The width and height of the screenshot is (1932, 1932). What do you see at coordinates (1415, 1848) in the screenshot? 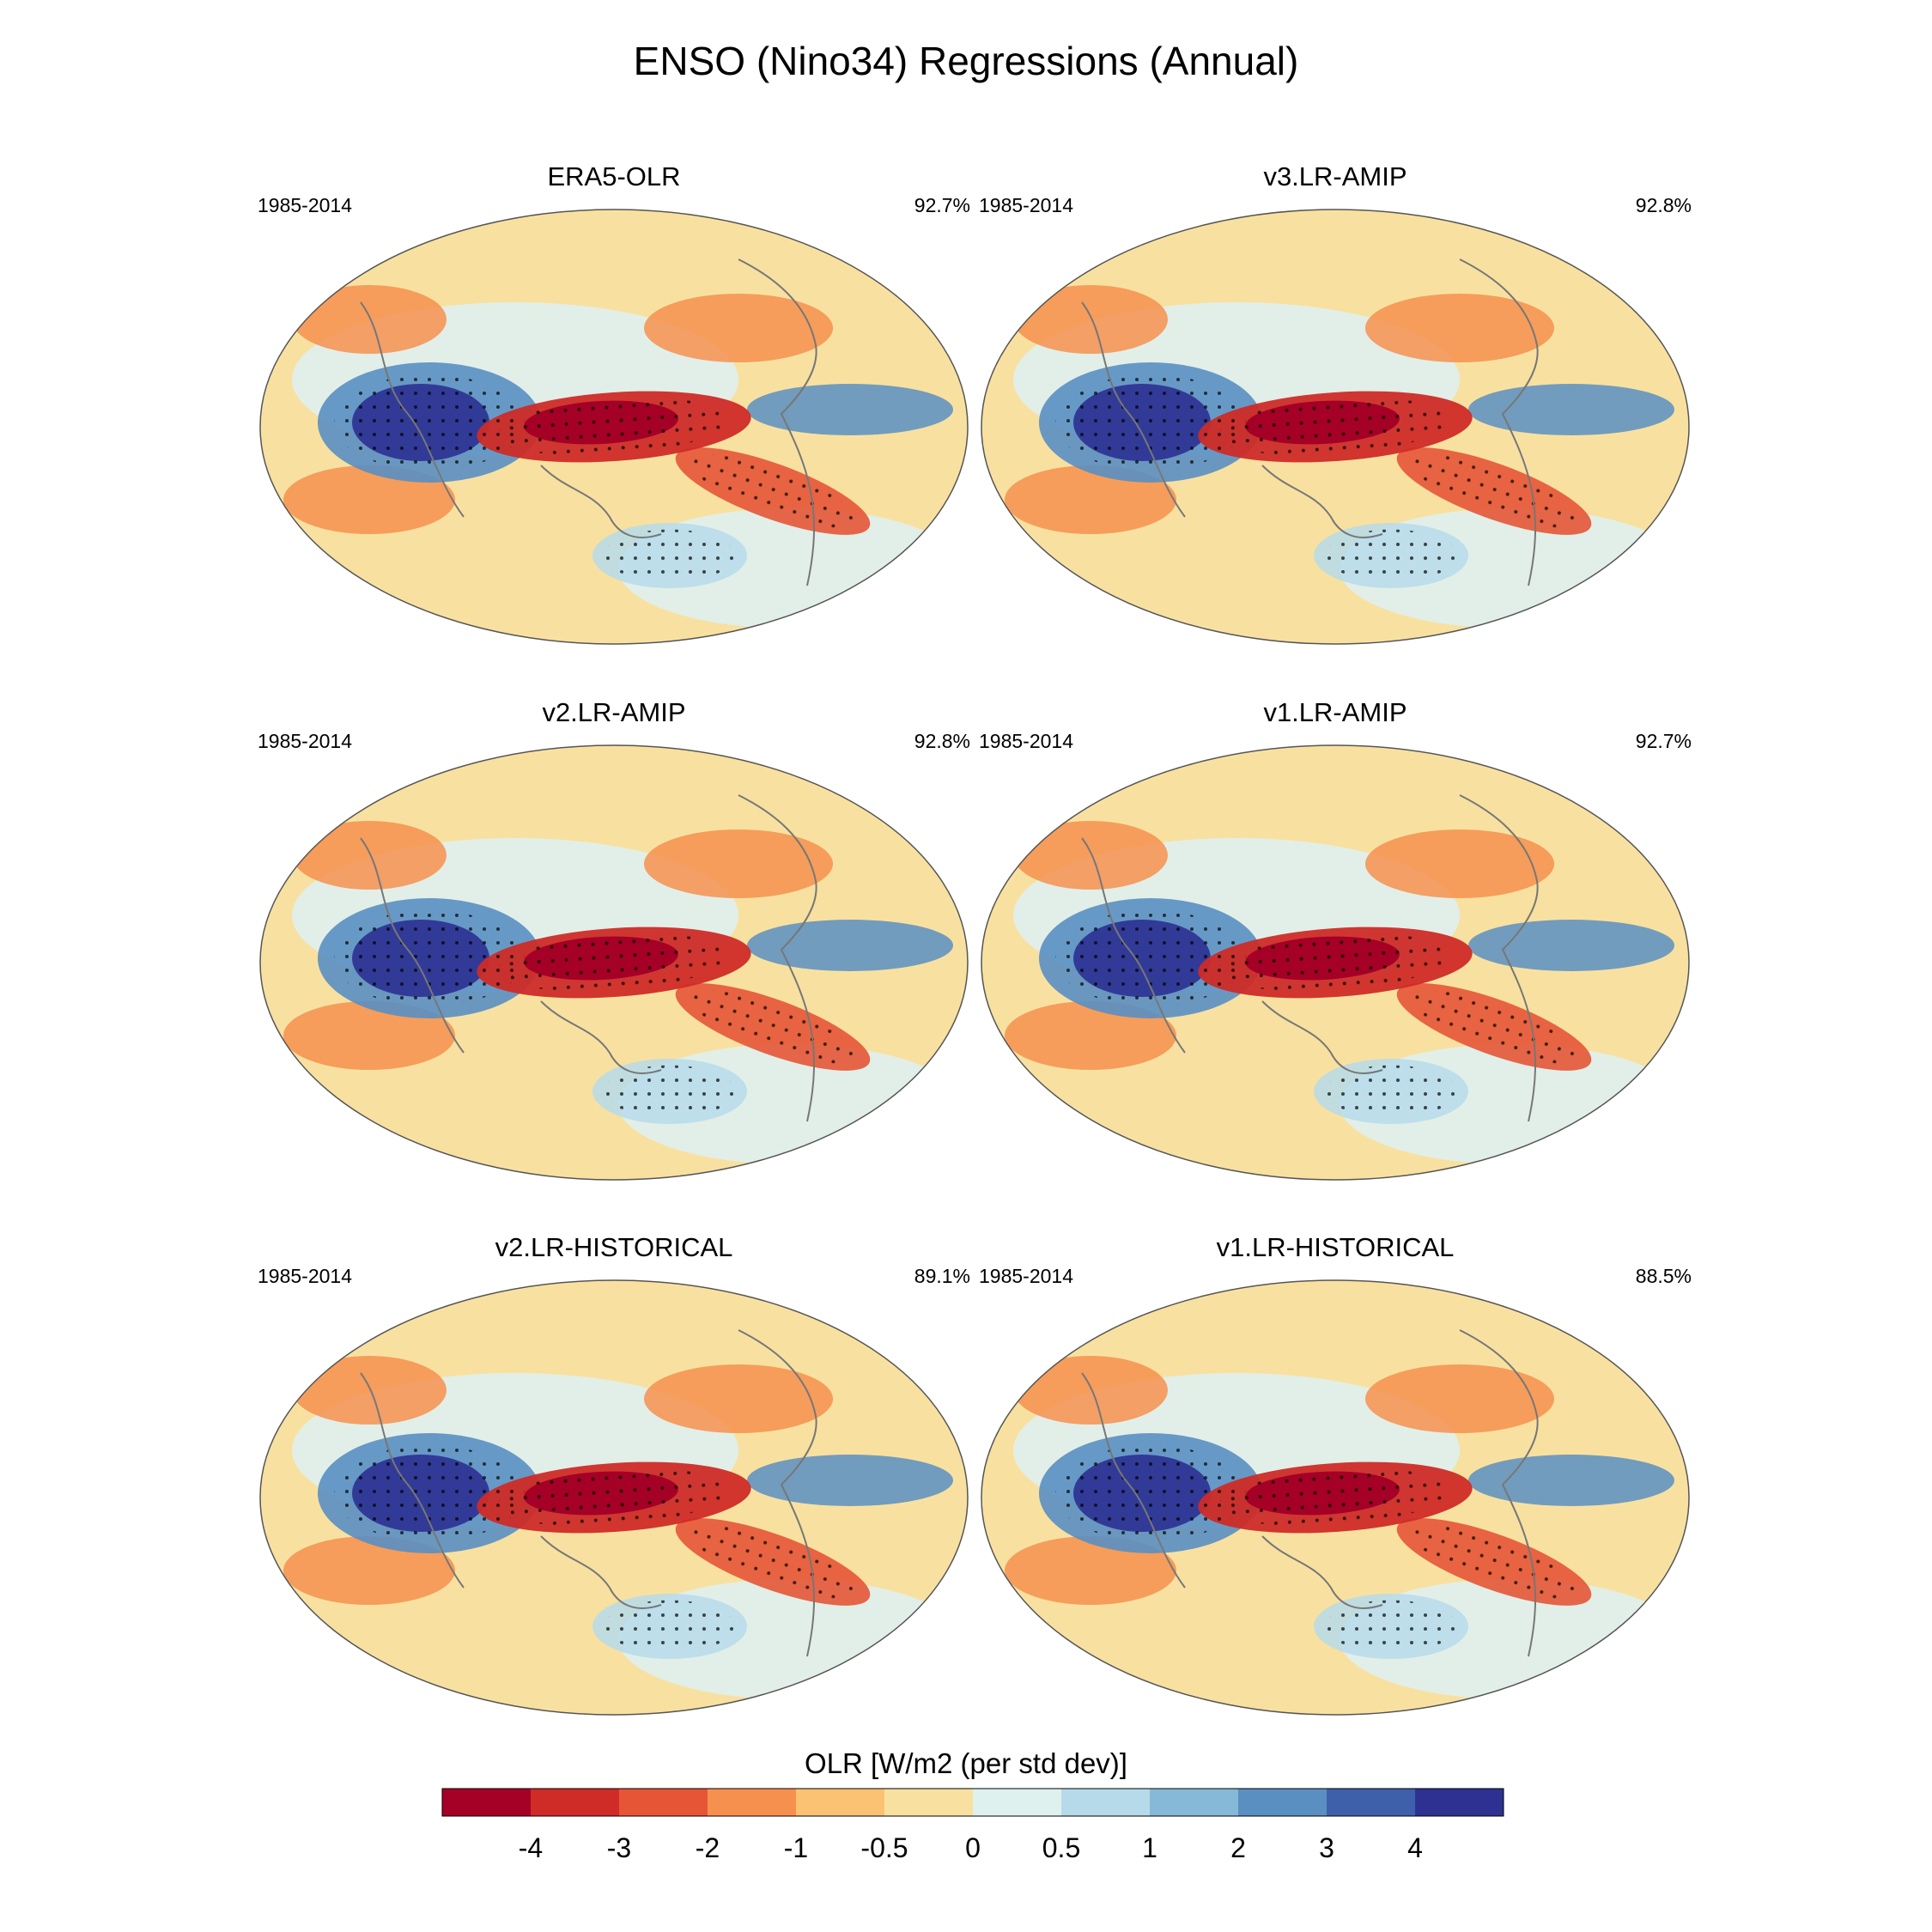
I see `colorbar-tick-label: 4` at bounding box center [1415, 1848].